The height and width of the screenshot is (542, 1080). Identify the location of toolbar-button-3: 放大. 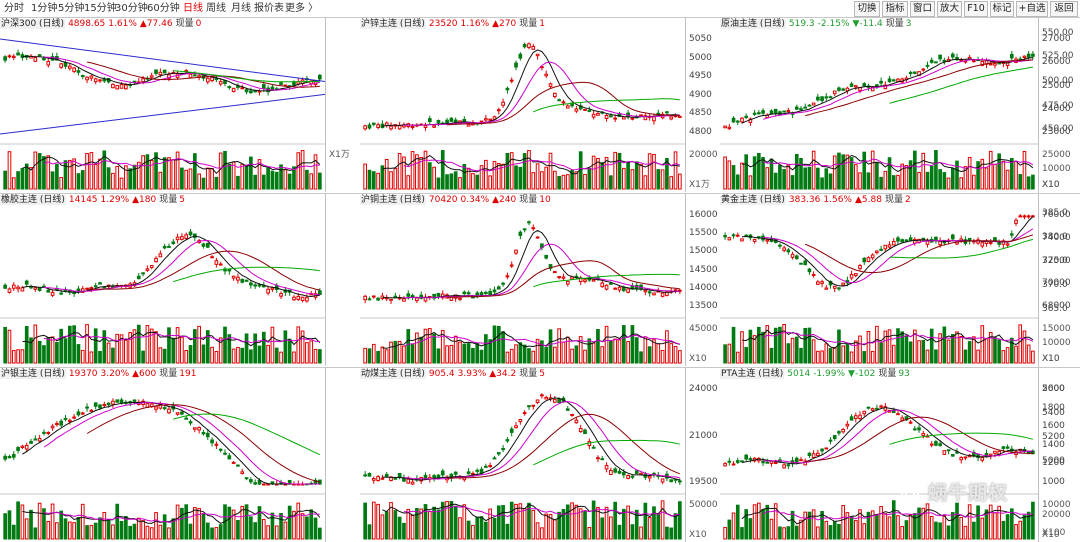
(949, 9).